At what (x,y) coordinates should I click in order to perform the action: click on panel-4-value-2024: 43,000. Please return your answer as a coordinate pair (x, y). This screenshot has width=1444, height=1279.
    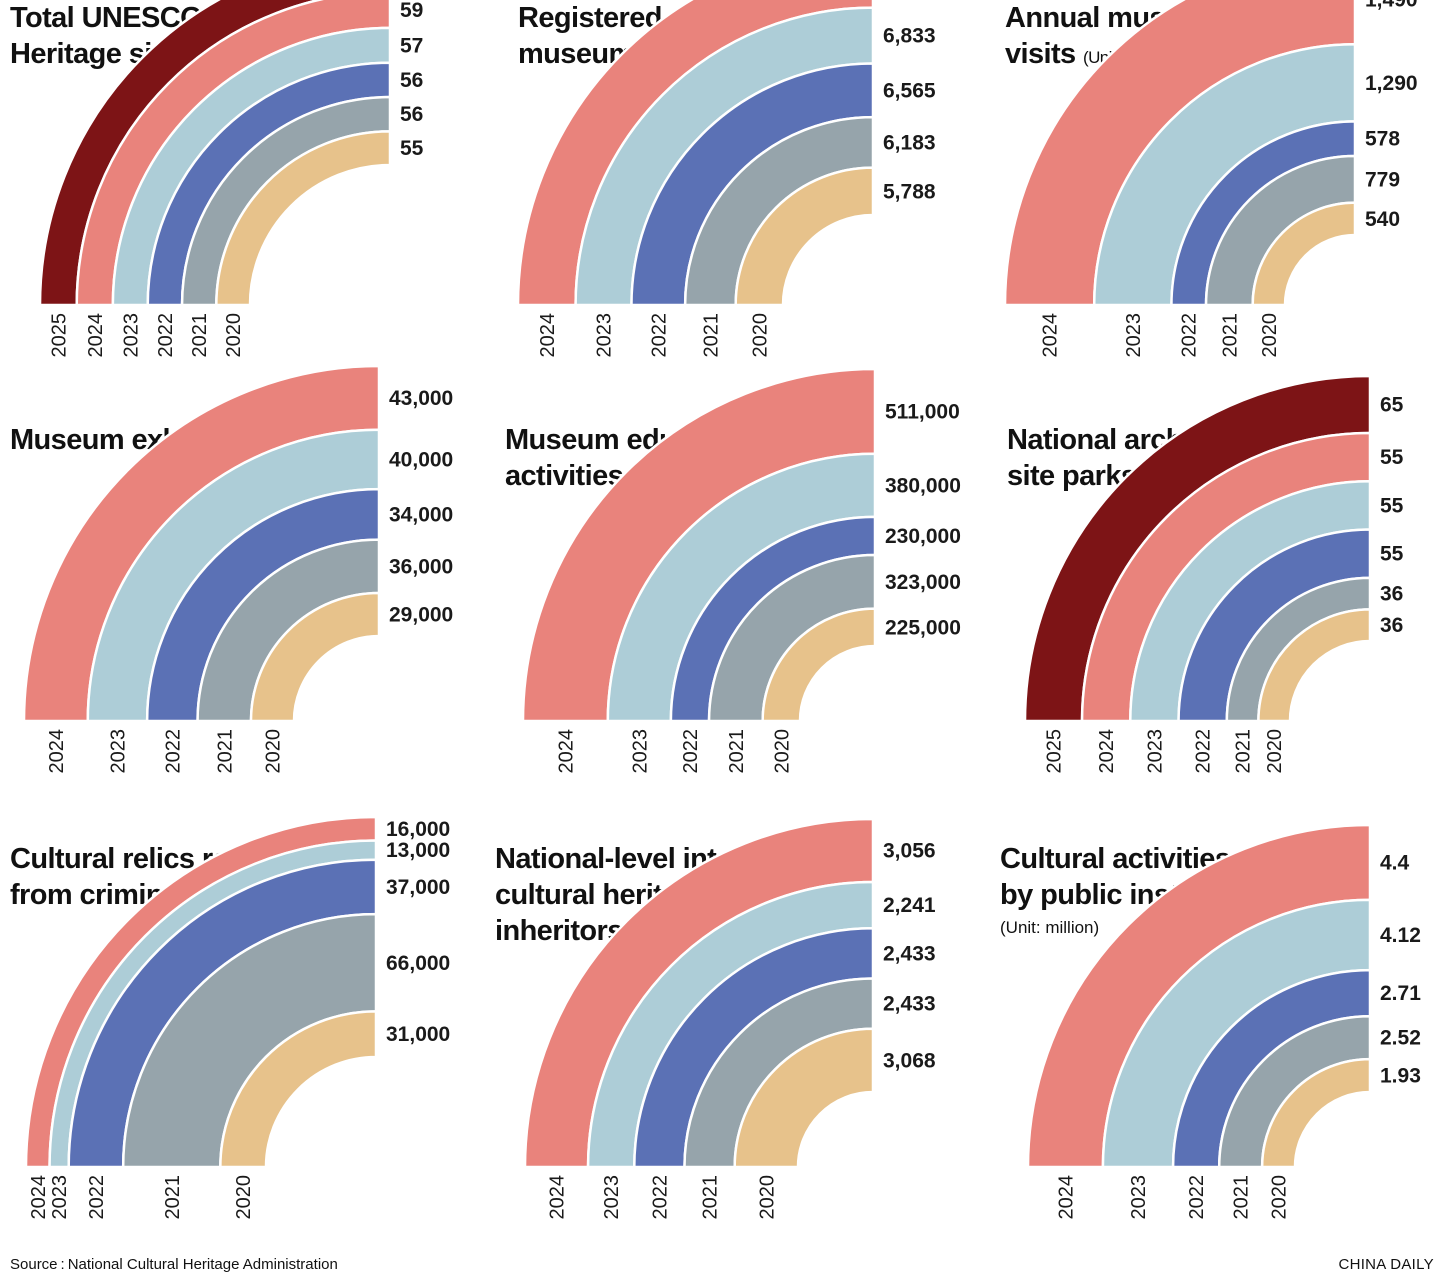
    Looking at the image, I should click on (421, 398).